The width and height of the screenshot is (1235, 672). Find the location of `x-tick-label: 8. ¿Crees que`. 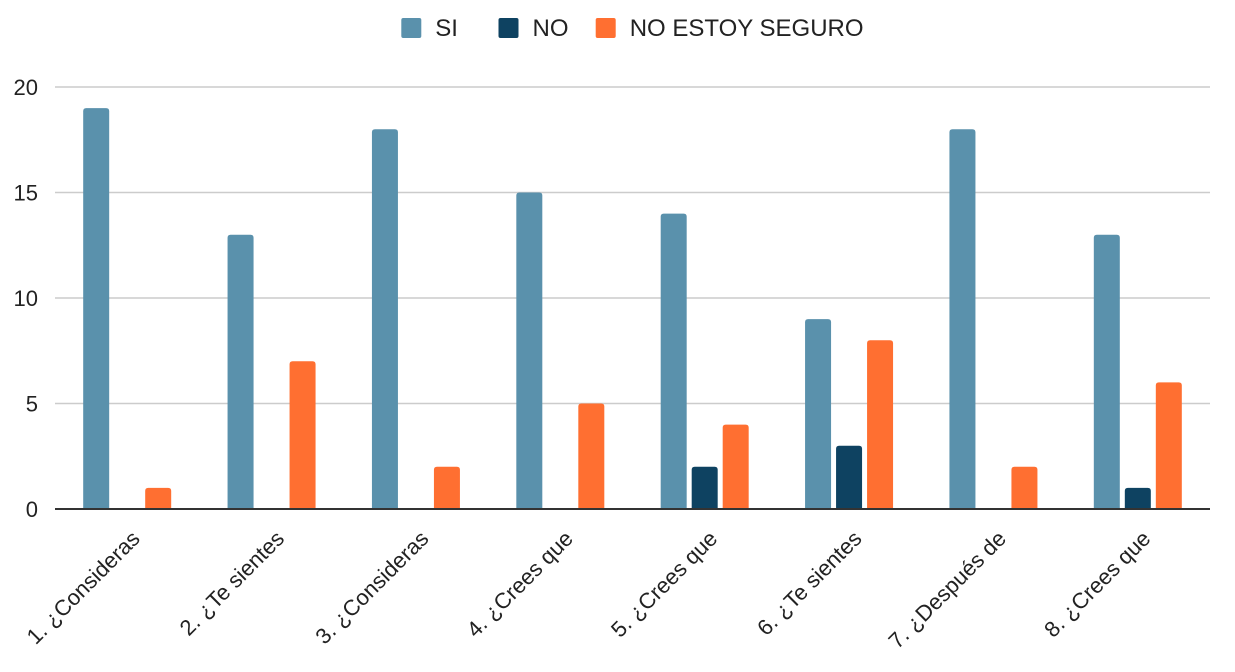

x-tick-label: 8. ¿Crees que is located at coordinates (1097, 584).